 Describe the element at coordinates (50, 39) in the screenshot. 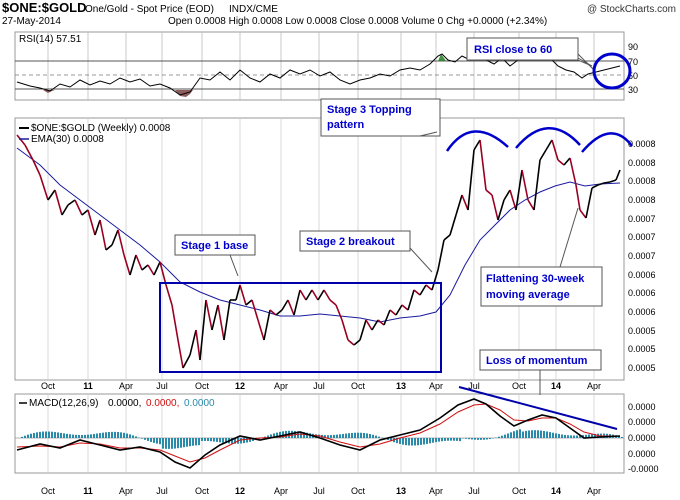

I see `rsi-label: RSI(14) 57.51` at that location.